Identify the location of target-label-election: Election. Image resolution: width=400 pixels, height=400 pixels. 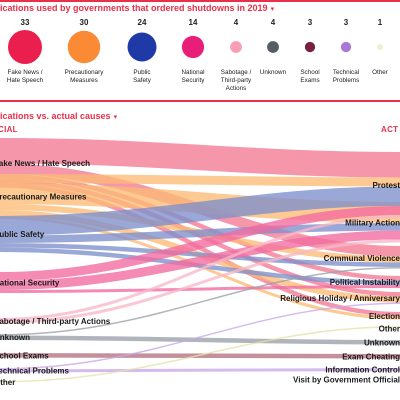
(384, 316).